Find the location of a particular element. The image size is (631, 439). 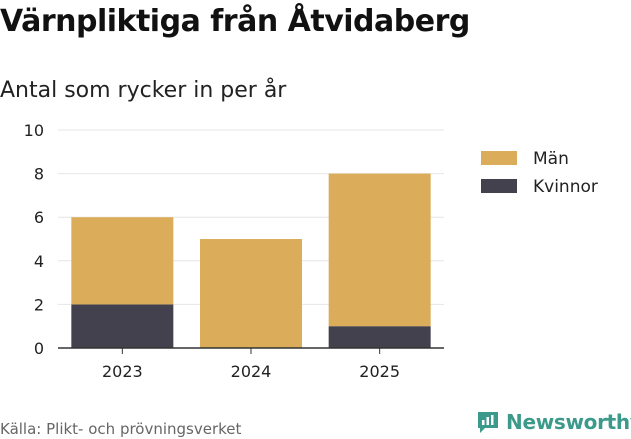

chart-title: Värnpliktiga från Åtvidaberg is located at coordinates (235, 21).